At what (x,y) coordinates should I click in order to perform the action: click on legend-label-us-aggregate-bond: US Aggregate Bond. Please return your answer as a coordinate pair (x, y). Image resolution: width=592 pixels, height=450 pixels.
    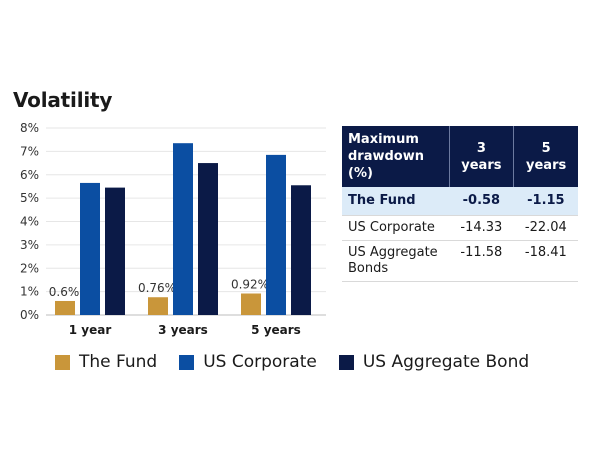
    Looking at the image, I should click on (446, 362).